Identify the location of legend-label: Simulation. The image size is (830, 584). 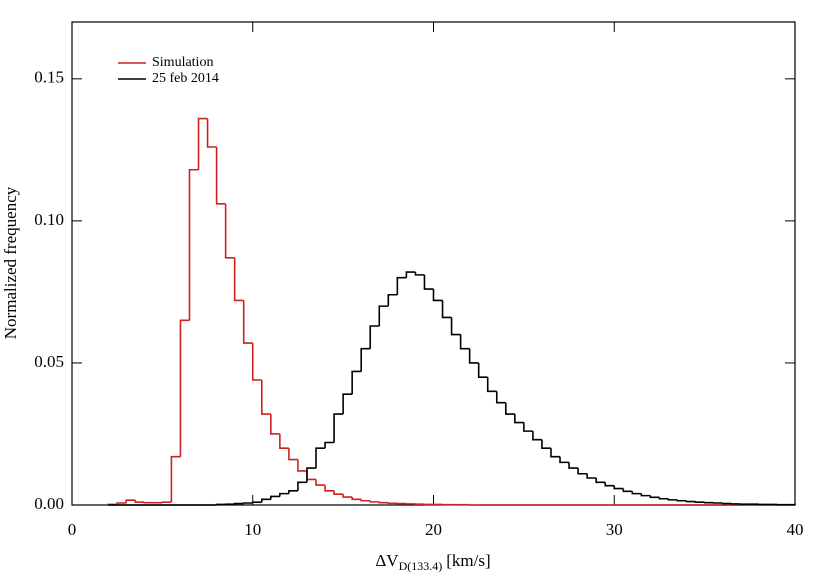
(182, 62).